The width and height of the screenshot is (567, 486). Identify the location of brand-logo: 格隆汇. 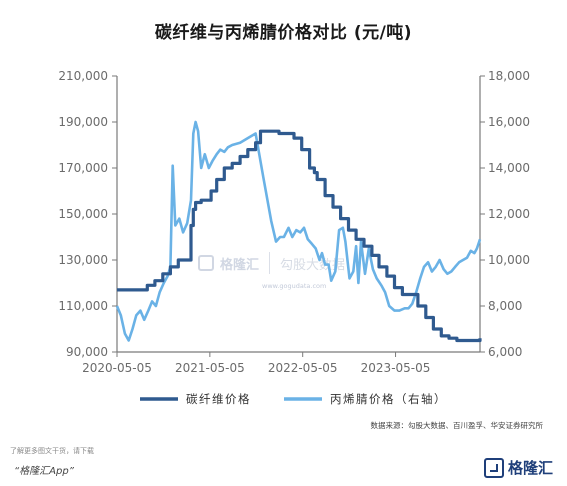
(518, 467).